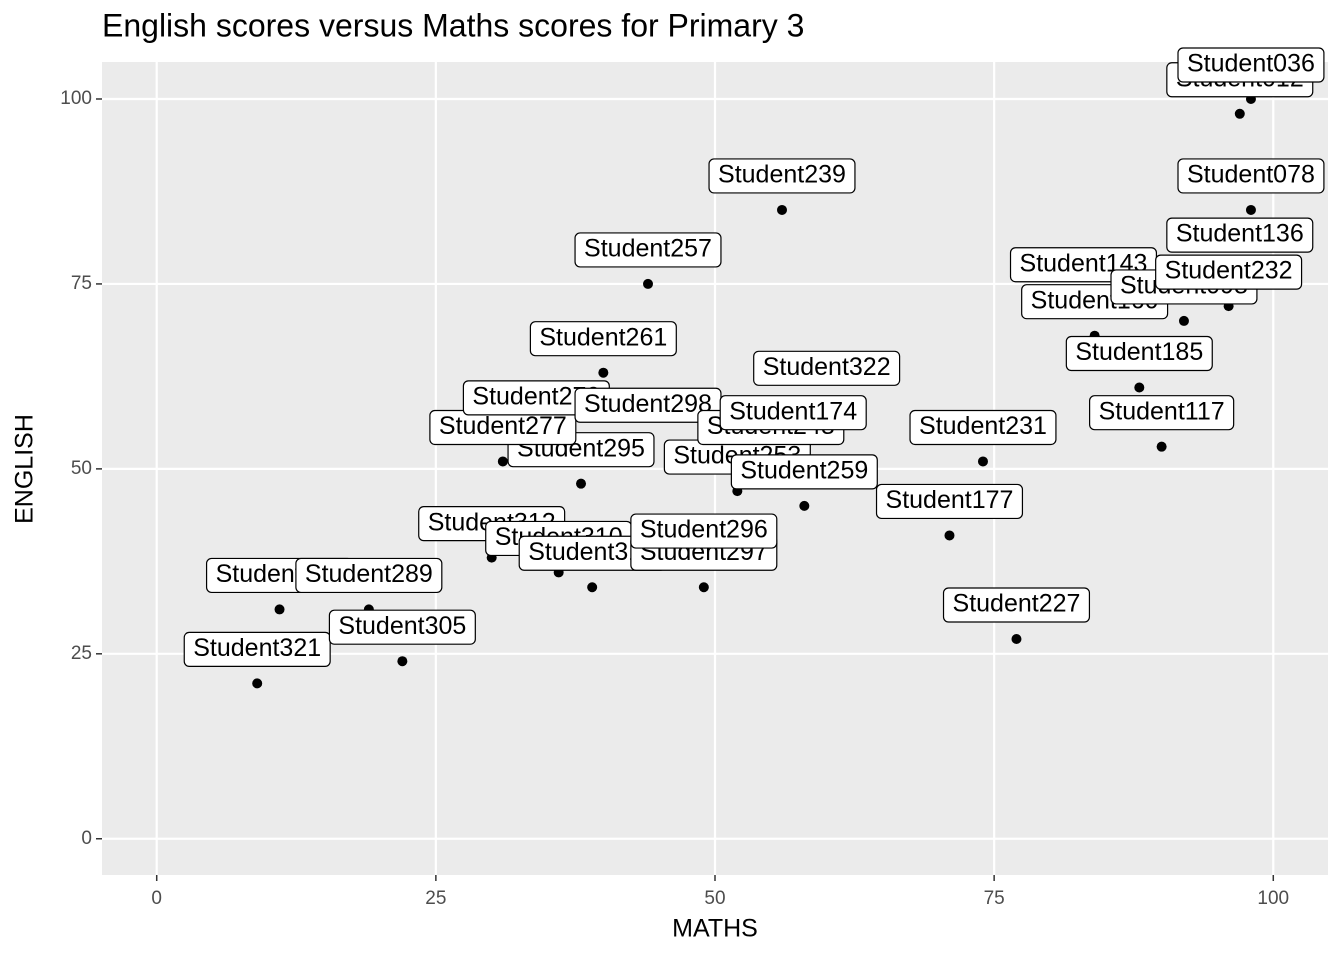 The image size is (1344, 960). What do you see at coordinates (648, 404) in the screenshot?
I see `point-label: Student298` at bounding box center [648, 404].